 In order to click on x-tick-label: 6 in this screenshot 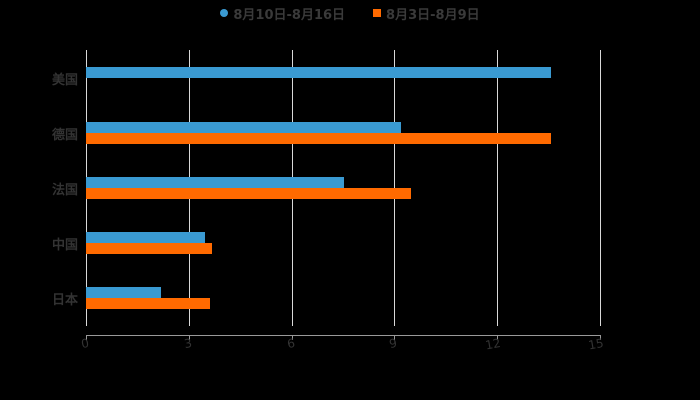, I will do `click(291, 344)`.